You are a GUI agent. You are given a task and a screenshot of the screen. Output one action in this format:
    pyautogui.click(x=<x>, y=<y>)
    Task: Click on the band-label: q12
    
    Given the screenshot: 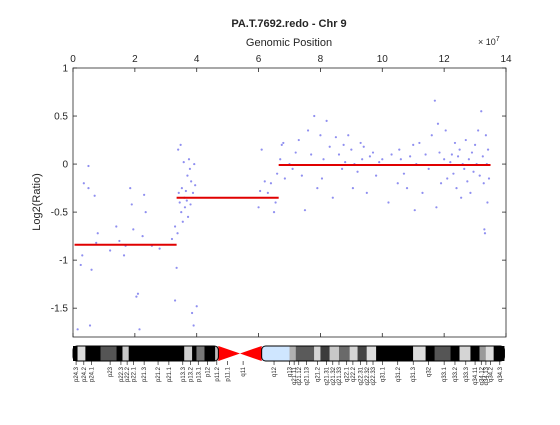 What is the action you would take?
    pyautogui.click(x=275, y=371)
    